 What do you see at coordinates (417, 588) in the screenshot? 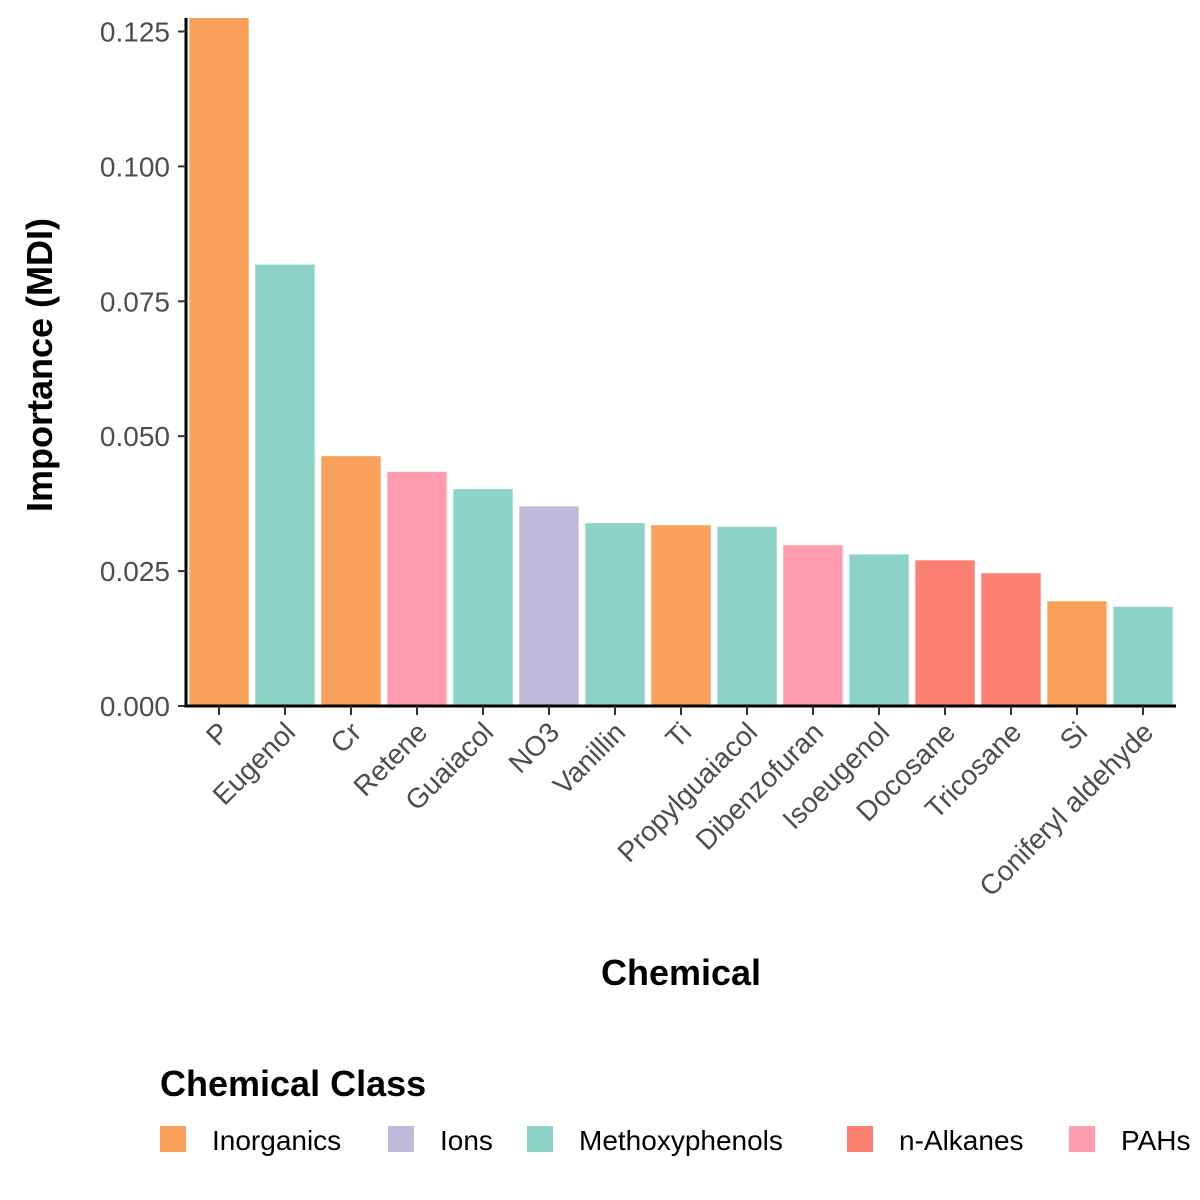
I see `bar-retene` at bounding box center [417, 588].